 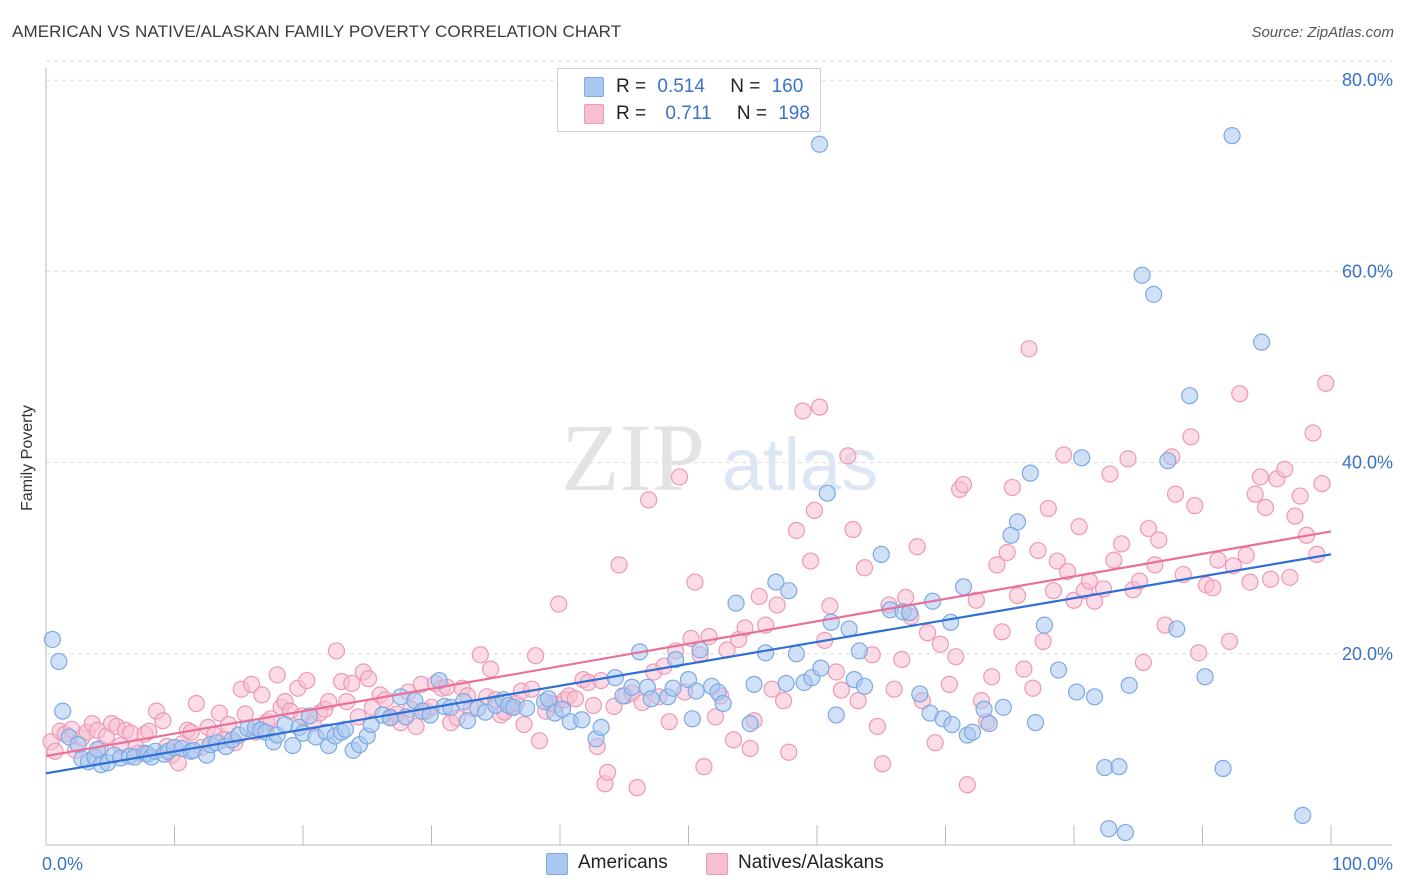 I want to click on legend: R = 0.514 N = 160 R = 0.711 N = 198, so click(x=689, y=100).